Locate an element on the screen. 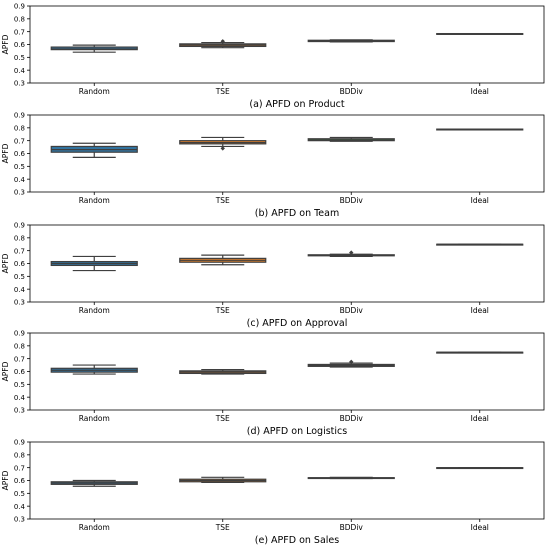 This screenshot has width=550, height=549. box-body is located at coordinates (94, 48).